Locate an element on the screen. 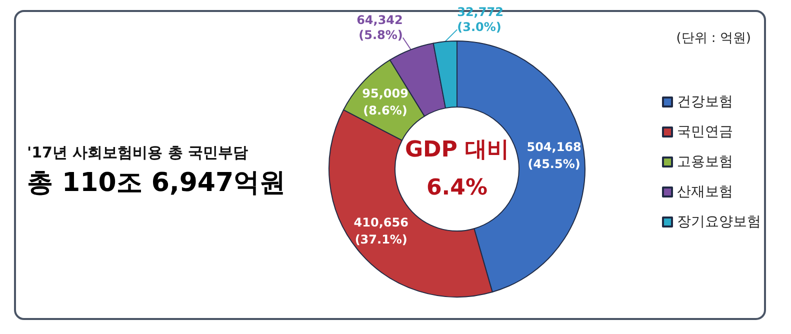  text: GDP 대비 6.4% is located at coordinates (457, 169).